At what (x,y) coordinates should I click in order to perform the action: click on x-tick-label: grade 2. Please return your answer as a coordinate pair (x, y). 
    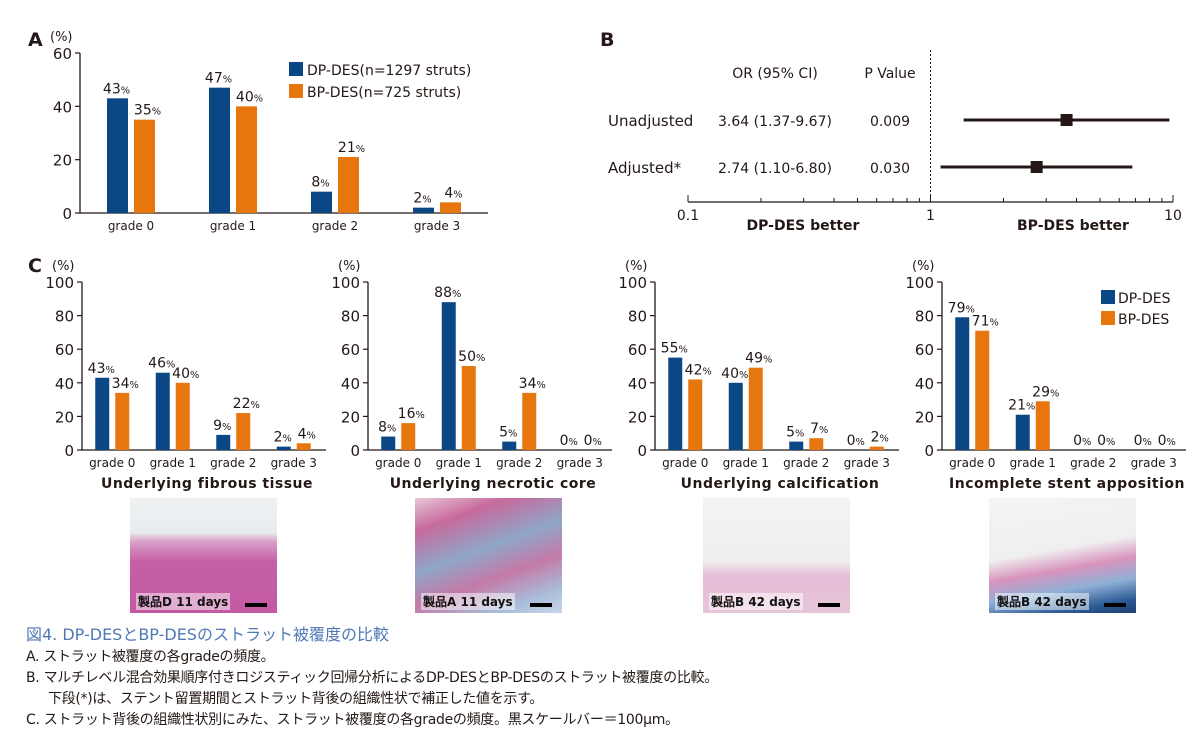
    Looking at the image, I should click on (335, 226).